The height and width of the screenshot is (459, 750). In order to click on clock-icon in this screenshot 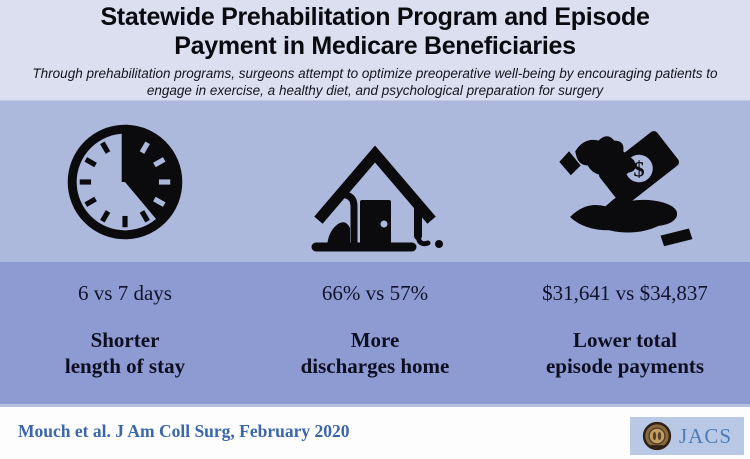, I will do `click(125, 182)`.